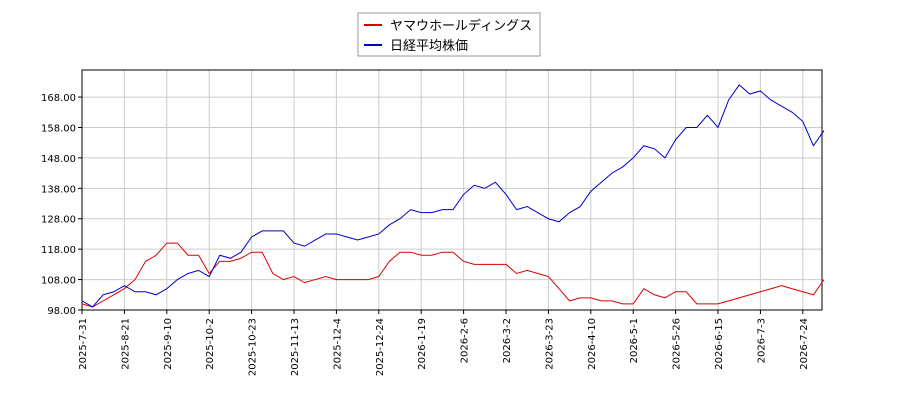 This screenshot has height=404, width=900. Describe the element at coordinates (58, 220) in the screenshot. I see `y-tick-label: 128.00` at that location.